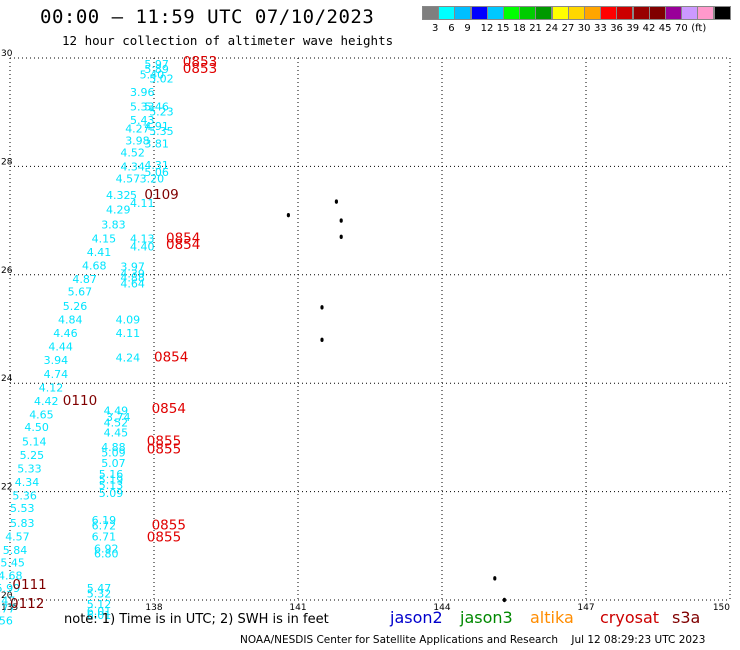 The height and width of the screenshot is (650, 740). Describe the element at coordinates (467, 28) in the screenshot. I see `legend-label: 9` at that location.